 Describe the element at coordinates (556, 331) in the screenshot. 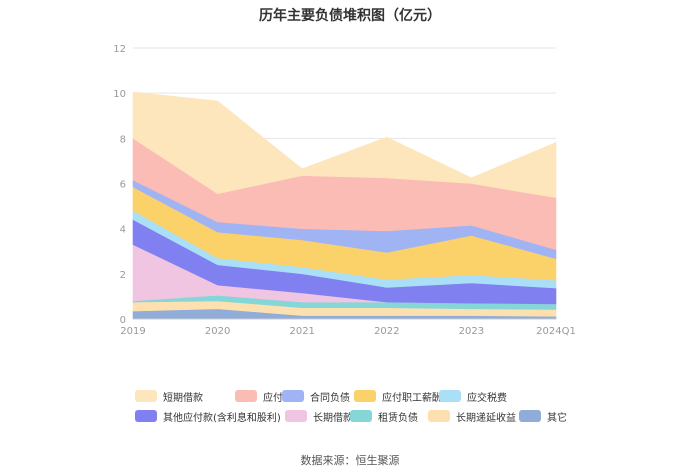

I see `x-tick-label: 2024Q1` at that location.